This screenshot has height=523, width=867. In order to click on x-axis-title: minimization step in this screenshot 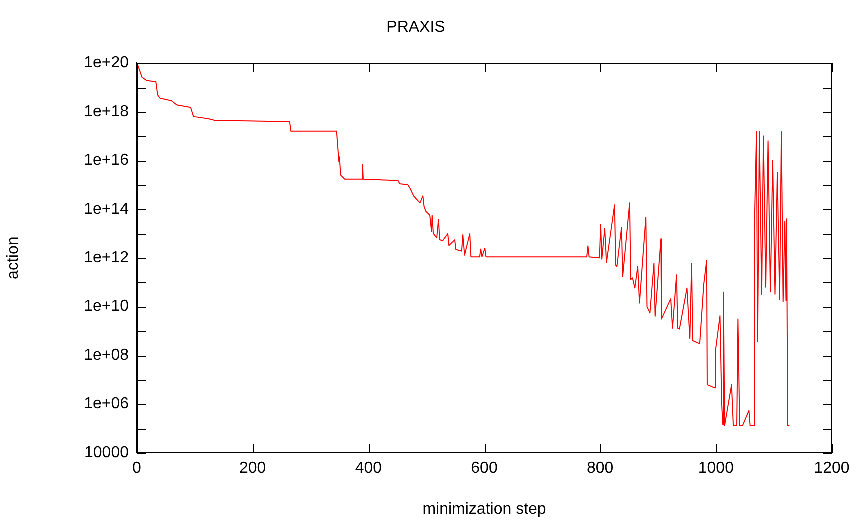, I will do `click(484, 509)`.